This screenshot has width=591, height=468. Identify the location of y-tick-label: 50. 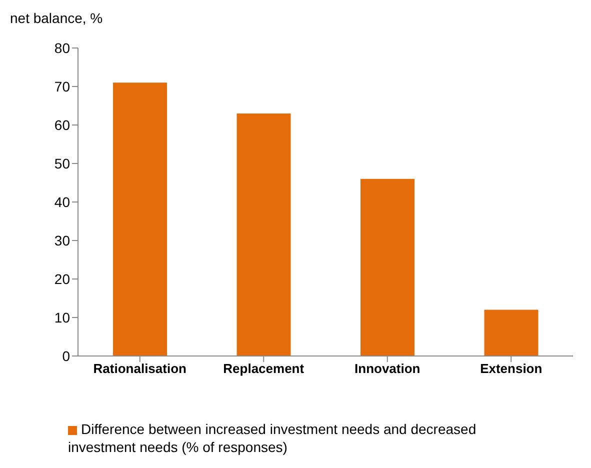
(62, 163).